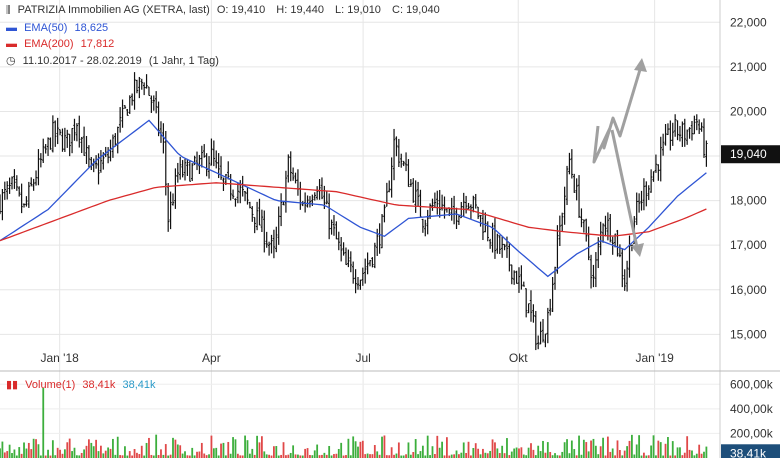  What do you see at coordinates (12, 385) in the screenshot?
I see `volume-icon: ▮▮` at bounding box center [12, 385].